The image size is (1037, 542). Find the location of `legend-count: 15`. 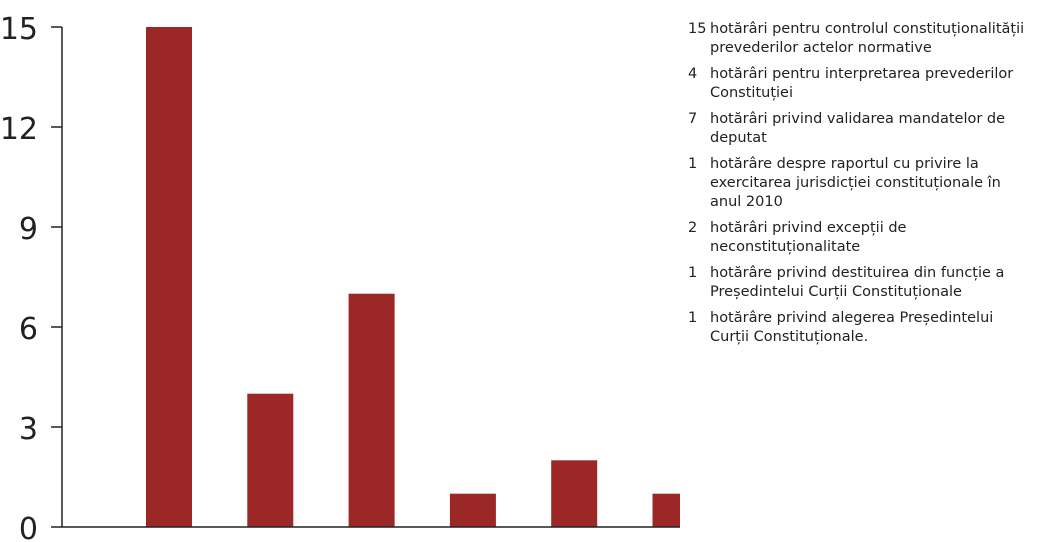

legend-count: 15 is located at coordinates (697, 29).